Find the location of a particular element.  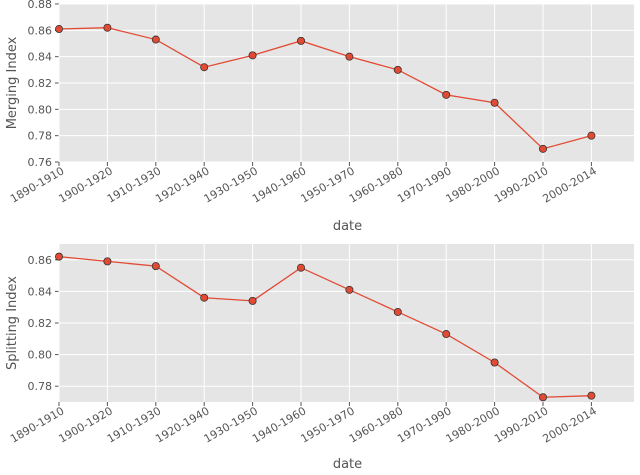

splitting-y-tick-label: 0.78 is located at coordinates (40, 386).